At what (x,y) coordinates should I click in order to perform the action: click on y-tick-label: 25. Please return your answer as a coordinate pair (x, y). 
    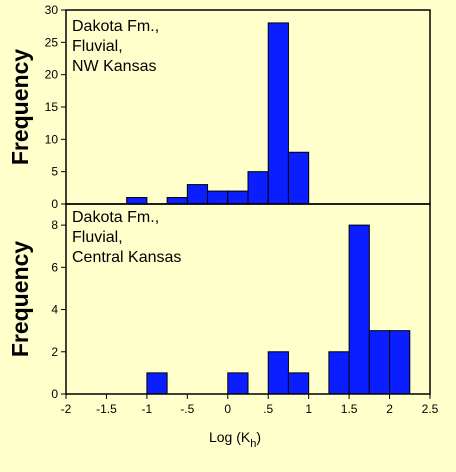
    Looking at the image, I should click on (52, 42).